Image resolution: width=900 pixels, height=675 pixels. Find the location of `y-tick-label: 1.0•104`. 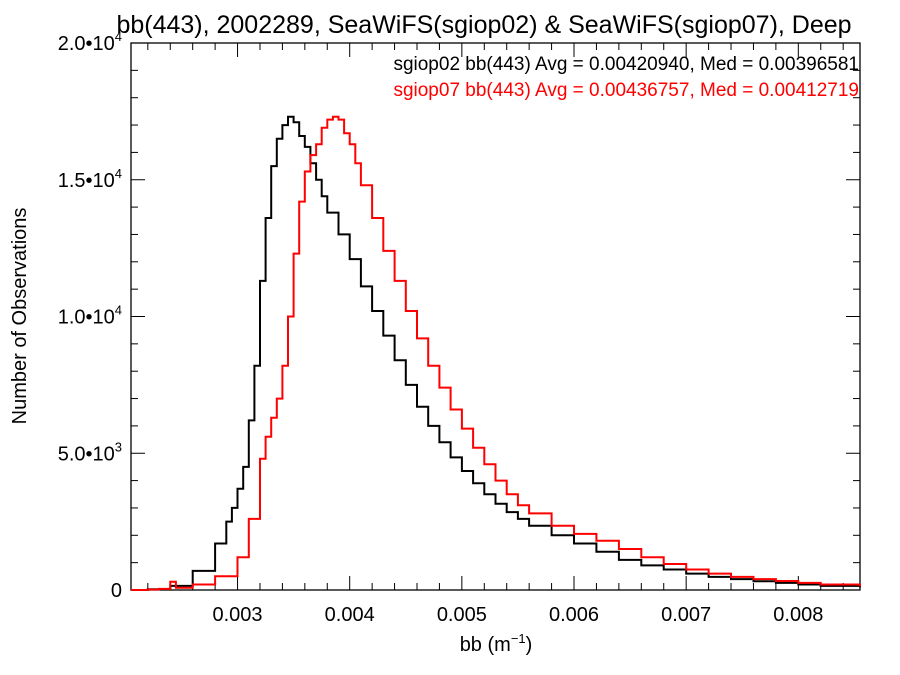

y-tick-label: 1.0•104 is located at coordinates (90, 316).